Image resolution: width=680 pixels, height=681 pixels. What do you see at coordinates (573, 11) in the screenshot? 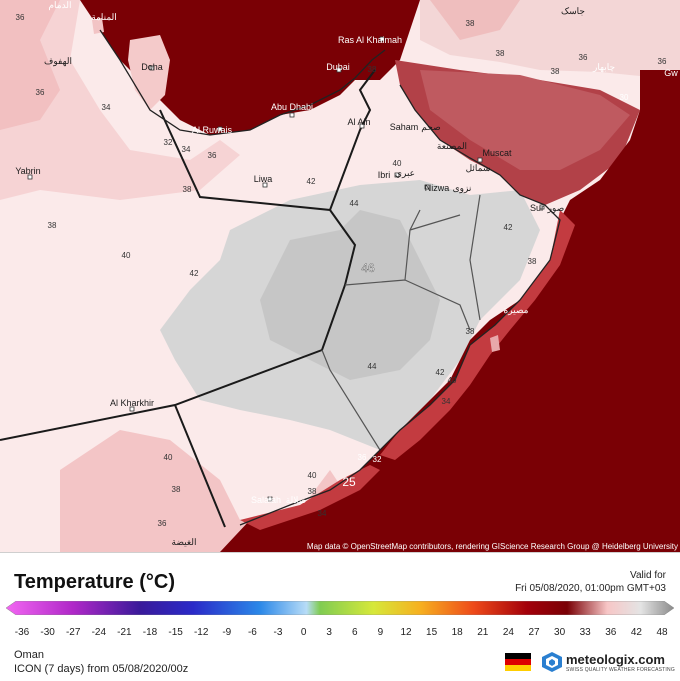
I see `city-jask-ar: جاسک` at bounding box center [573, 11].